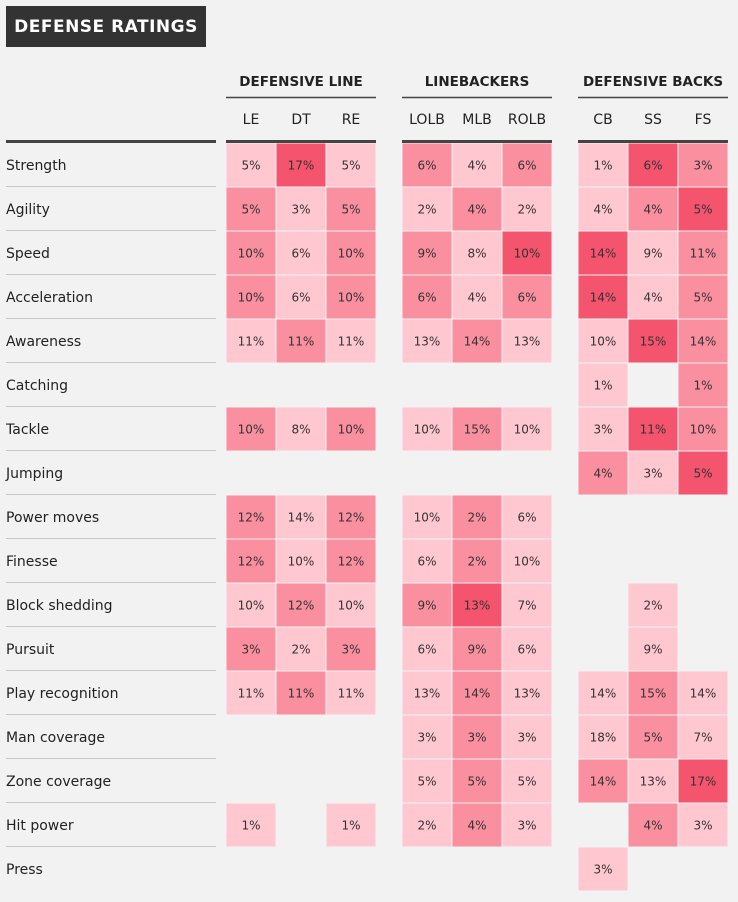 The height and width of the screenshot is (902, 738). I want to click on cell-value: 15%, so click(653, 342).